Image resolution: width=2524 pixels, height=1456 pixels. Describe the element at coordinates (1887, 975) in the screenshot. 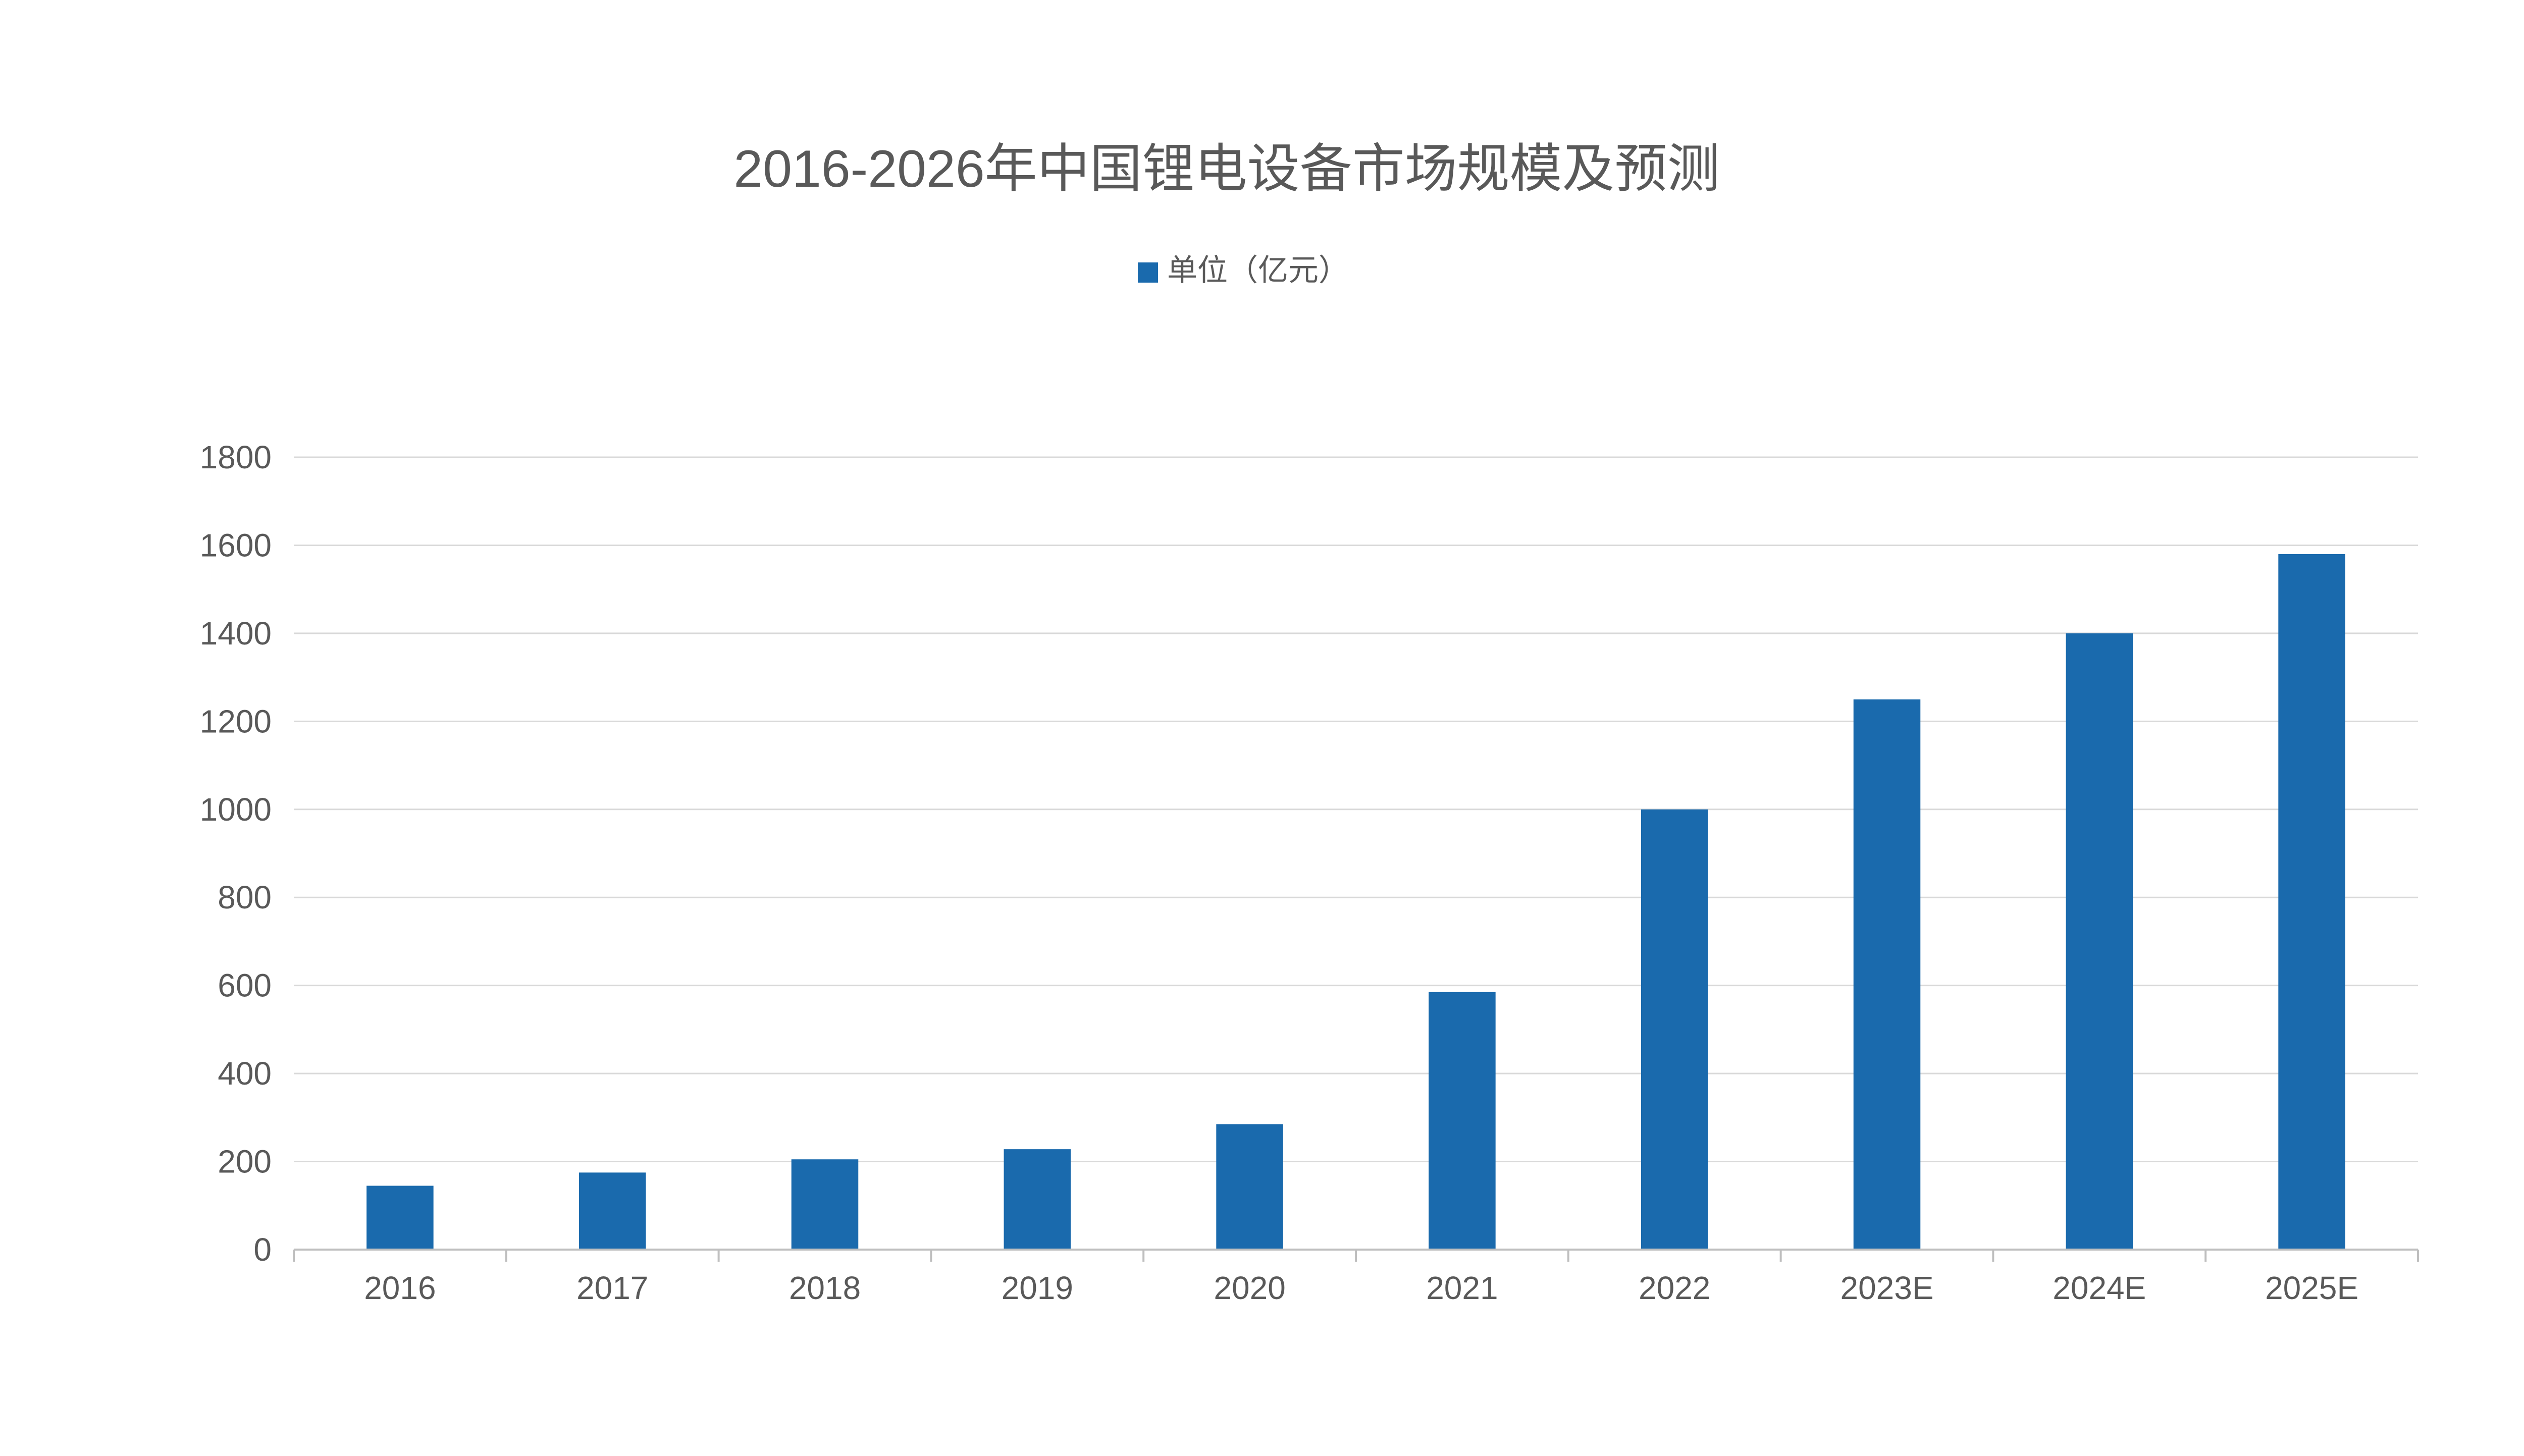

I see `bar-2023E` at that location.